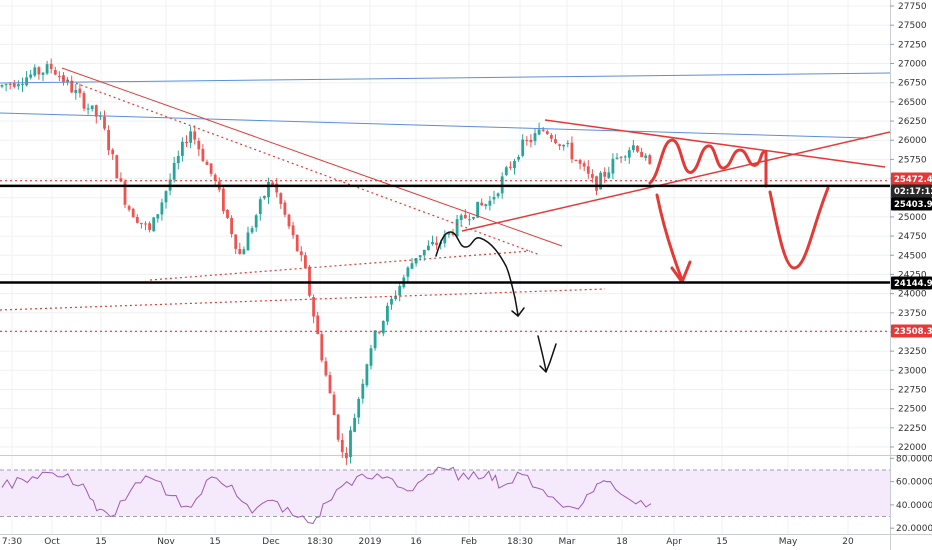  I want to click on rsi-line, so click(326, 495).